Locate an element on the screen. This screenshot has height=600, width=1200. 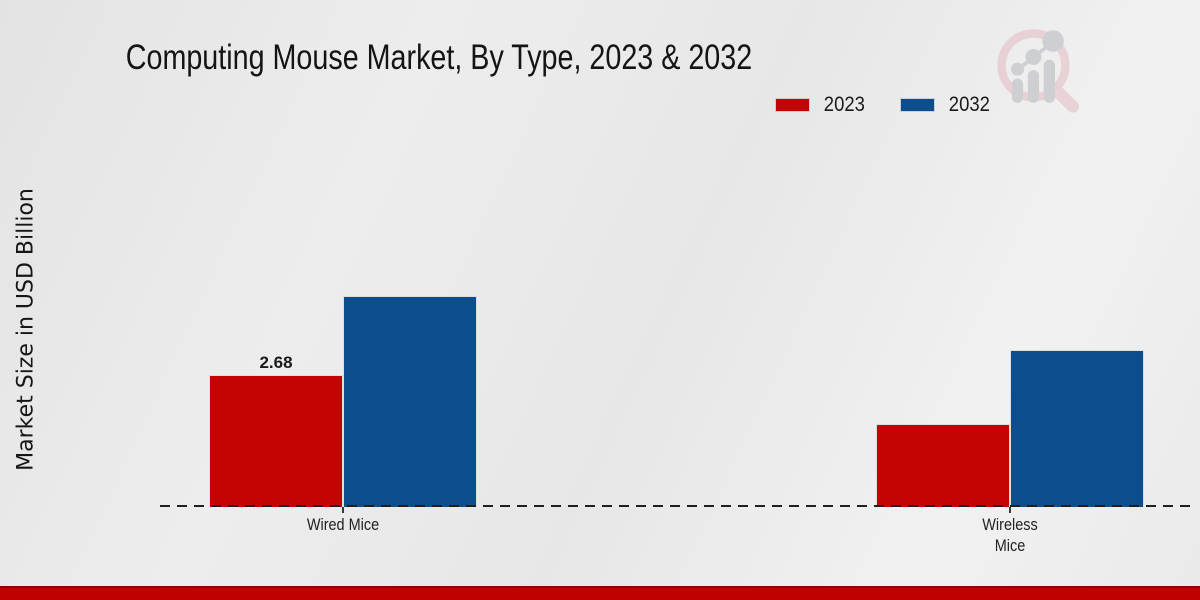
bar-2023-wired-mice is located at coordinates (276, 441).